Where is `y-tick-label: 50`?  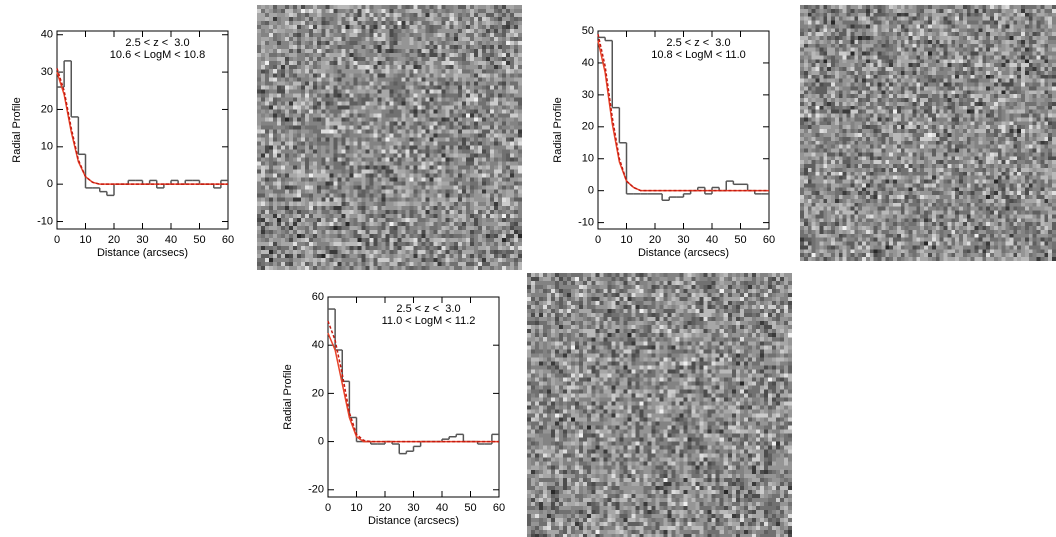
y-tick-label: 50 is located at coordinates (588, 31).